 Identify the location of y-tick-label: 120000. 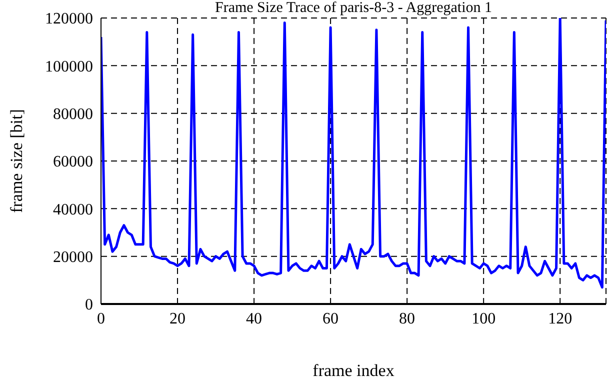
(69, 19).